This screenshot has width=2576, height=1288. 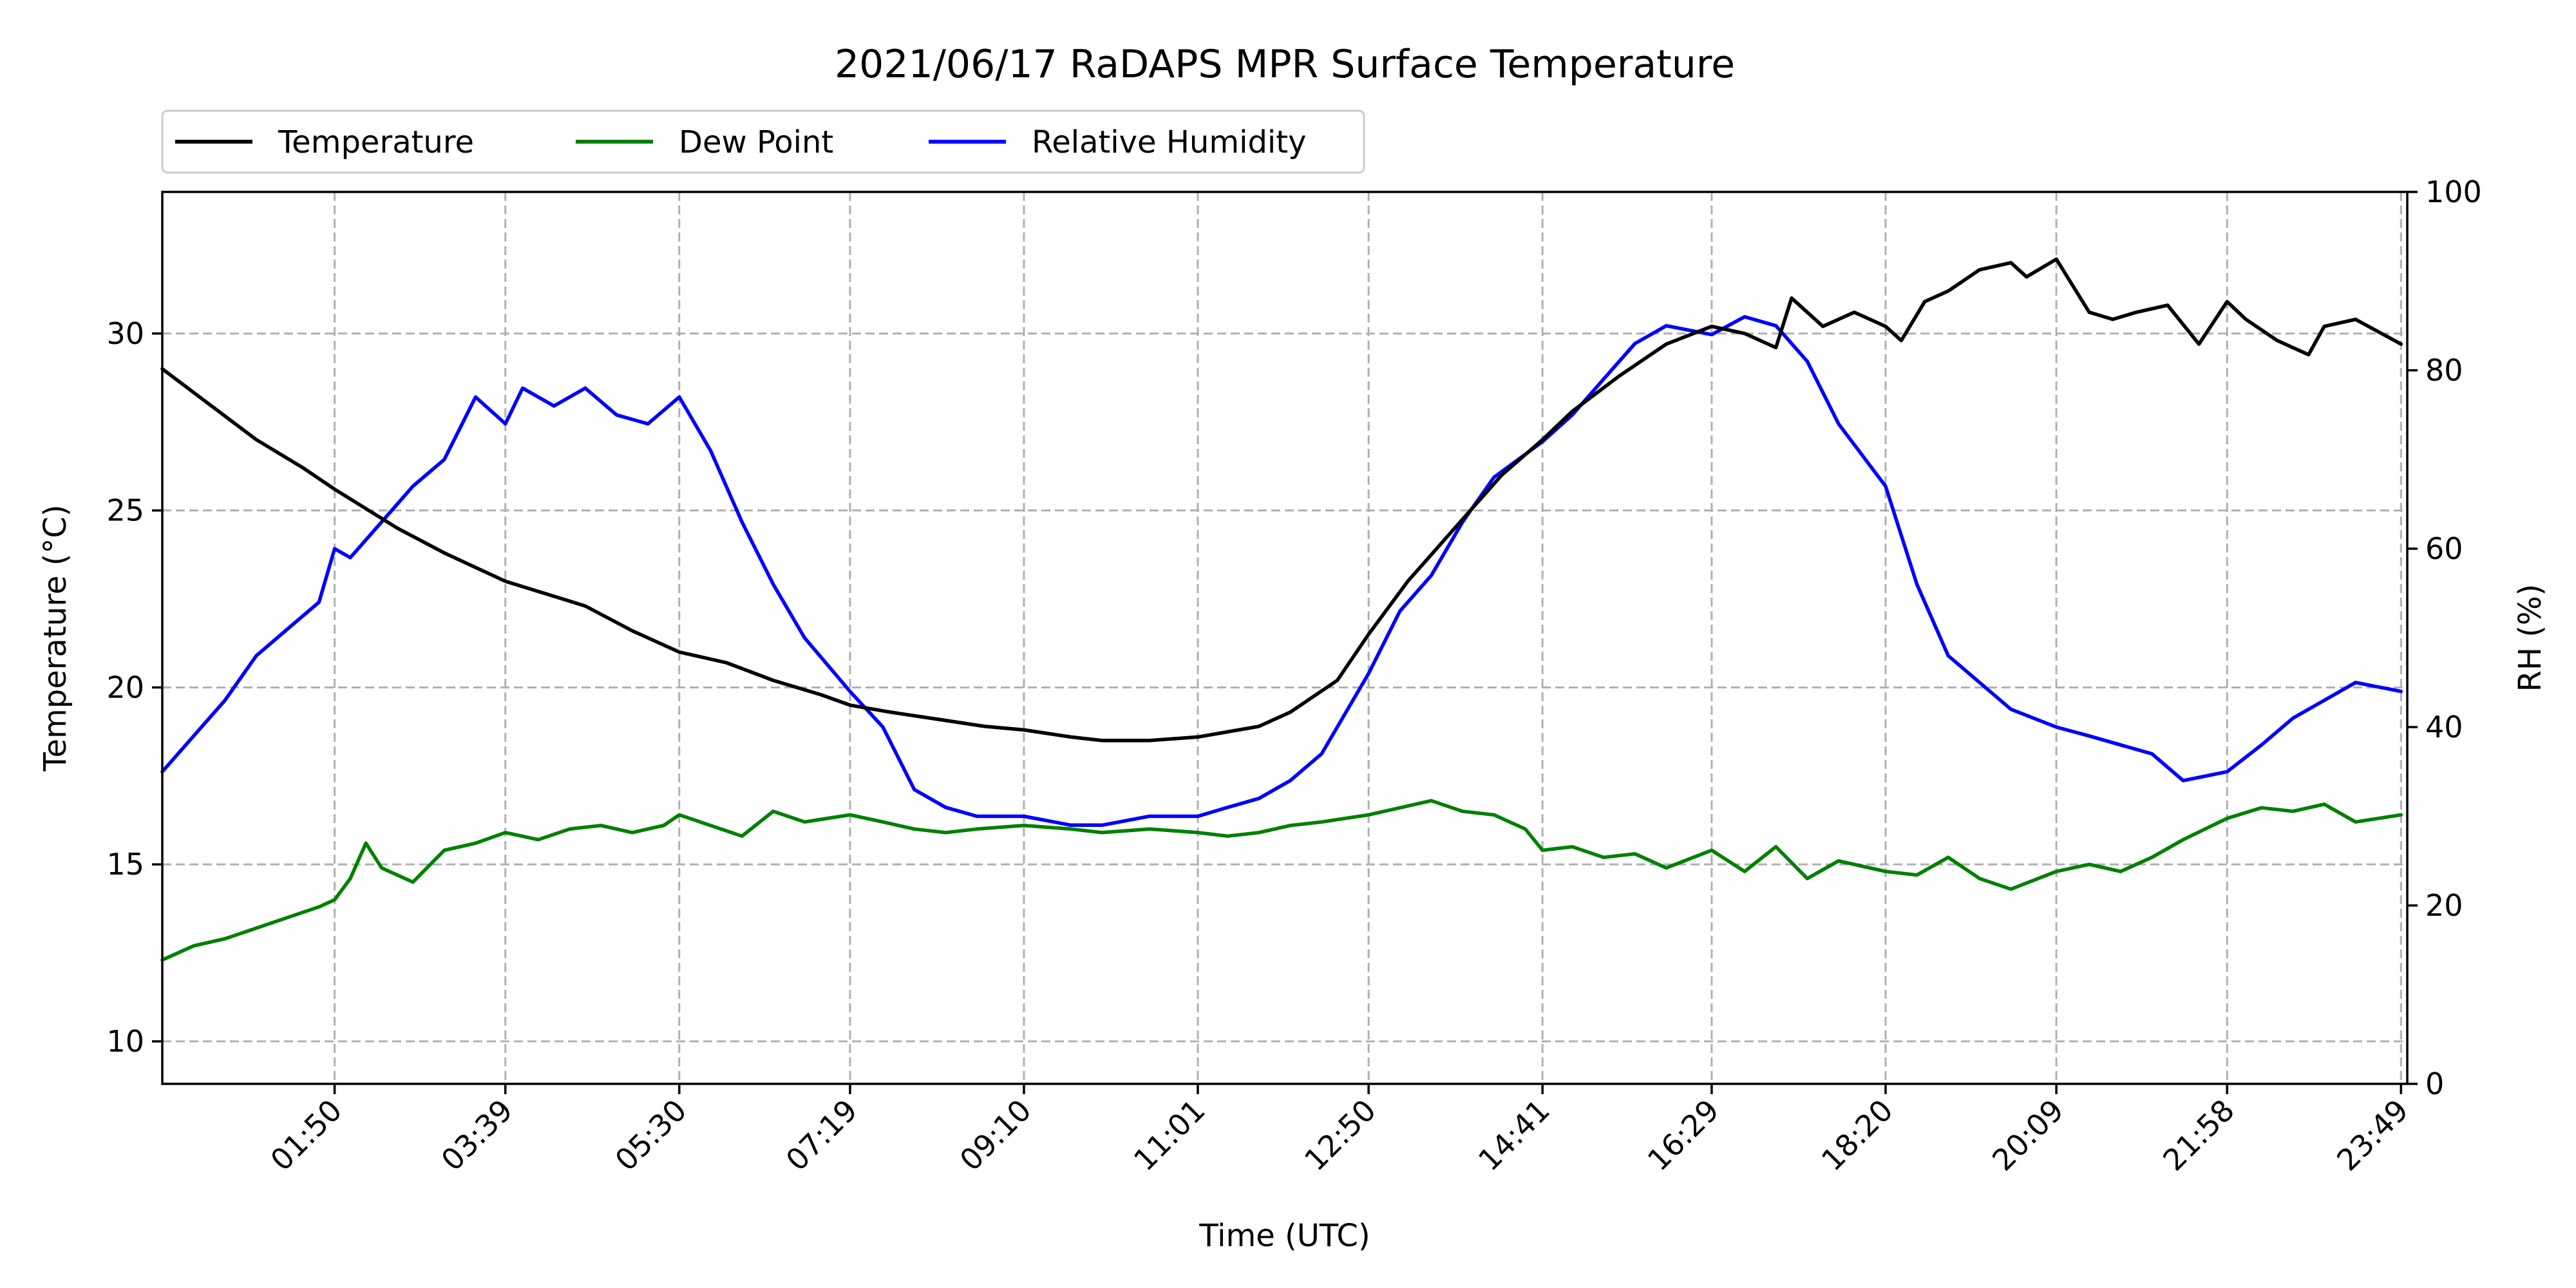 I want to click on y2-tick-label: 100, so click(x=2454, y=192).